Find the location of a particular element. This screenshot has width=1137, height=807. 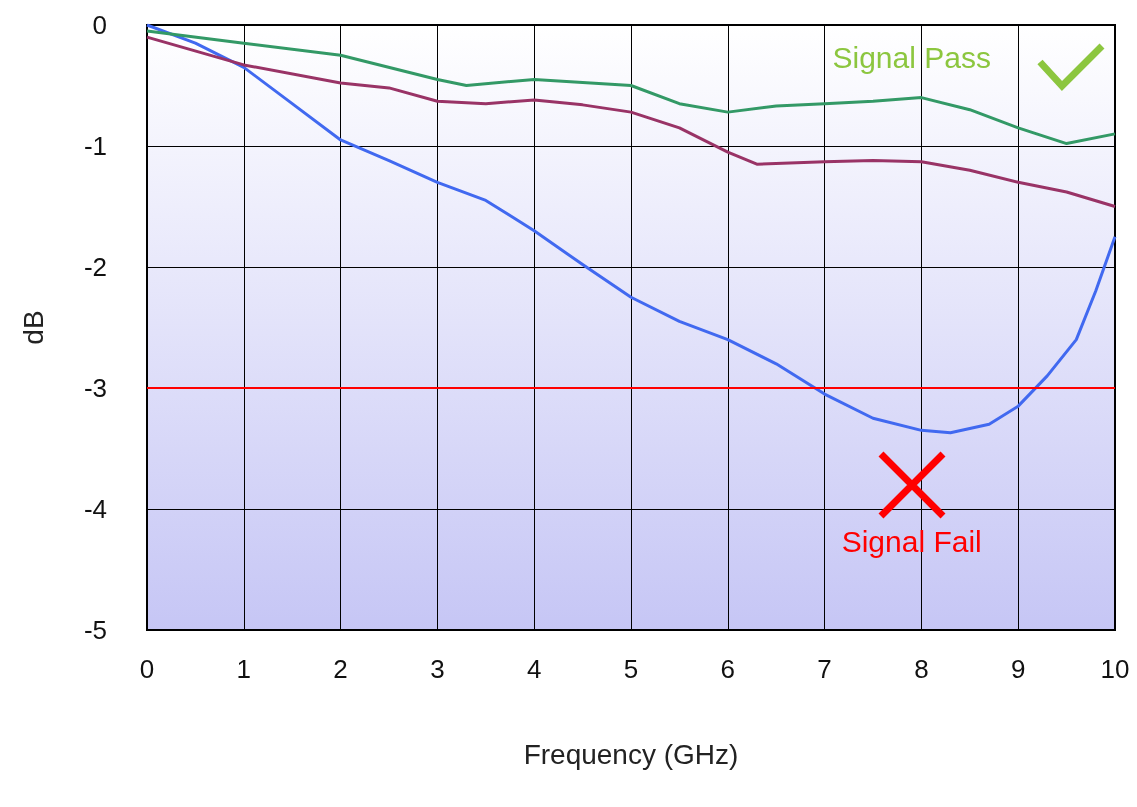

x-tick-label: 0 is located at coordinates (147, 669).